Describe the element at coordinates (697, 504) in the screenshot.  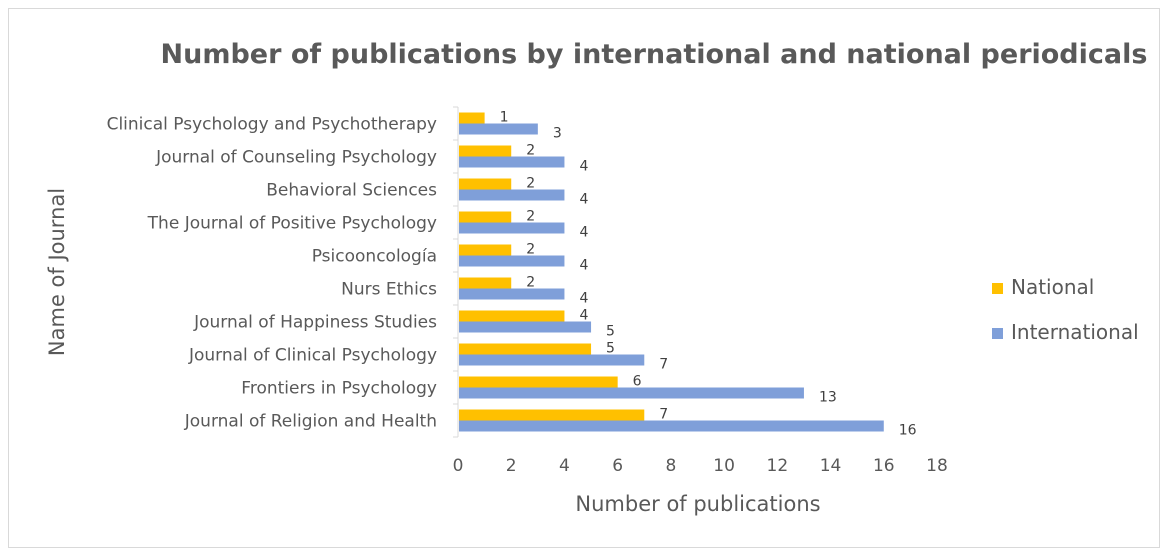
I see `x-axis-title: Number of publications` at that location.